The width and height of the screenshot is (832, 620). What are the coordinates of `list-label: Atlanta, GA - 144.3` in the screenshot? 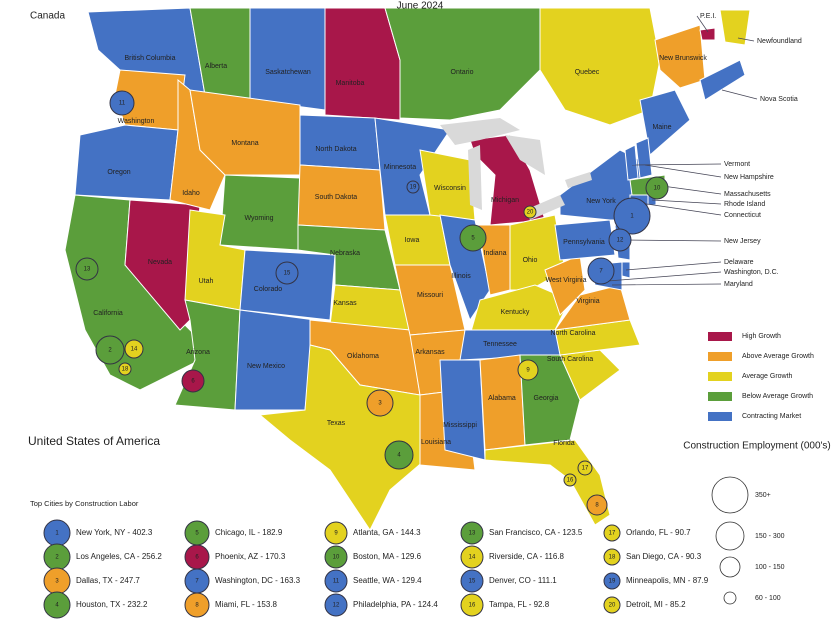 It's located at (387, 532).